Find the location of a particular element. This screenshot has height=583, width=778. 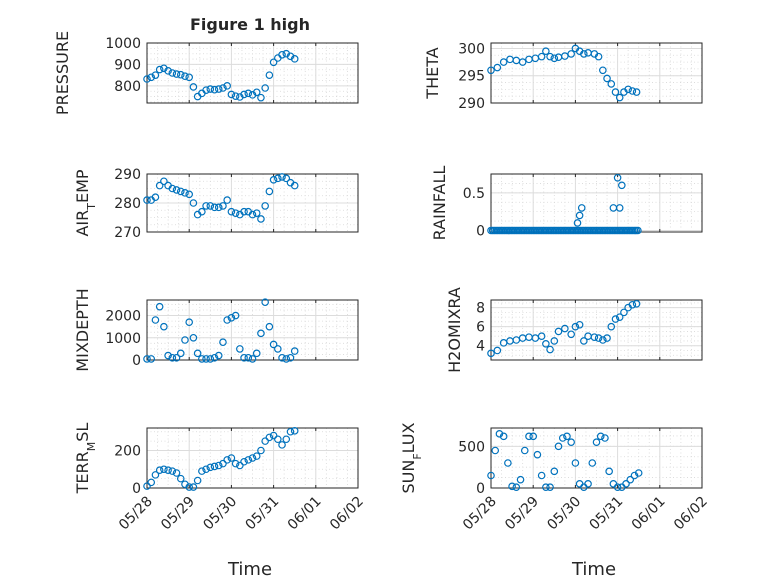

y-tick-label: 300 is located at coordinates (471, 49).